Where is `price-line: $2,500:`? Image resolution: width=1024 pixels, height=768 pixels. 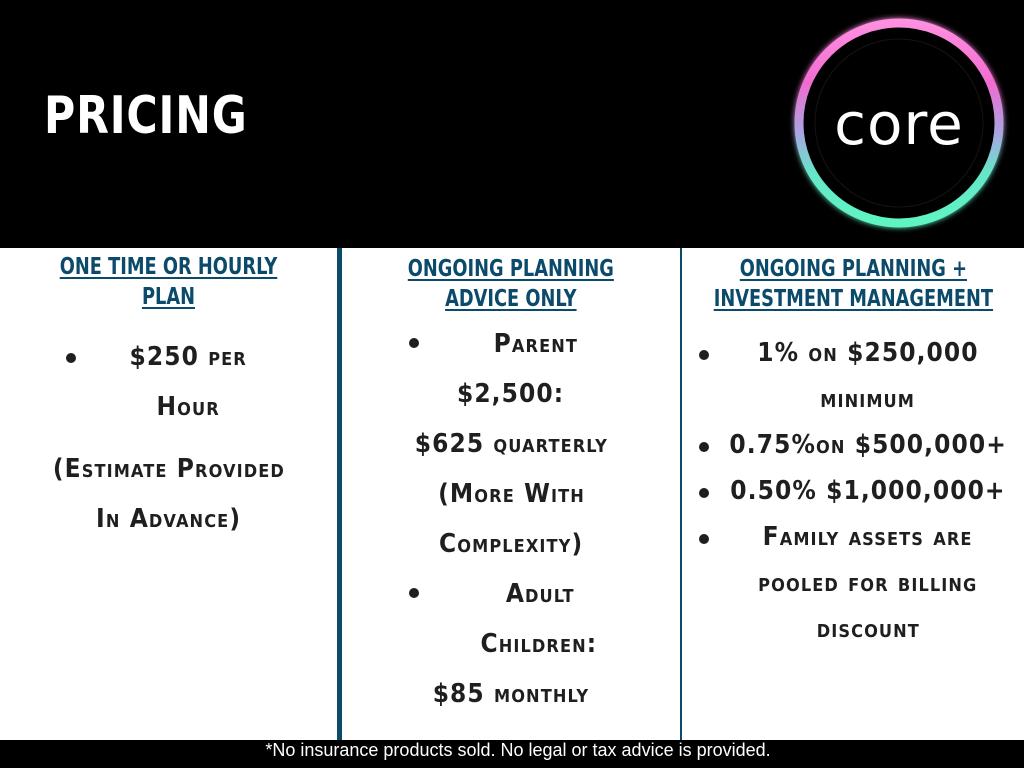 price-line: $2,500: is located at coordinates (511, 394).